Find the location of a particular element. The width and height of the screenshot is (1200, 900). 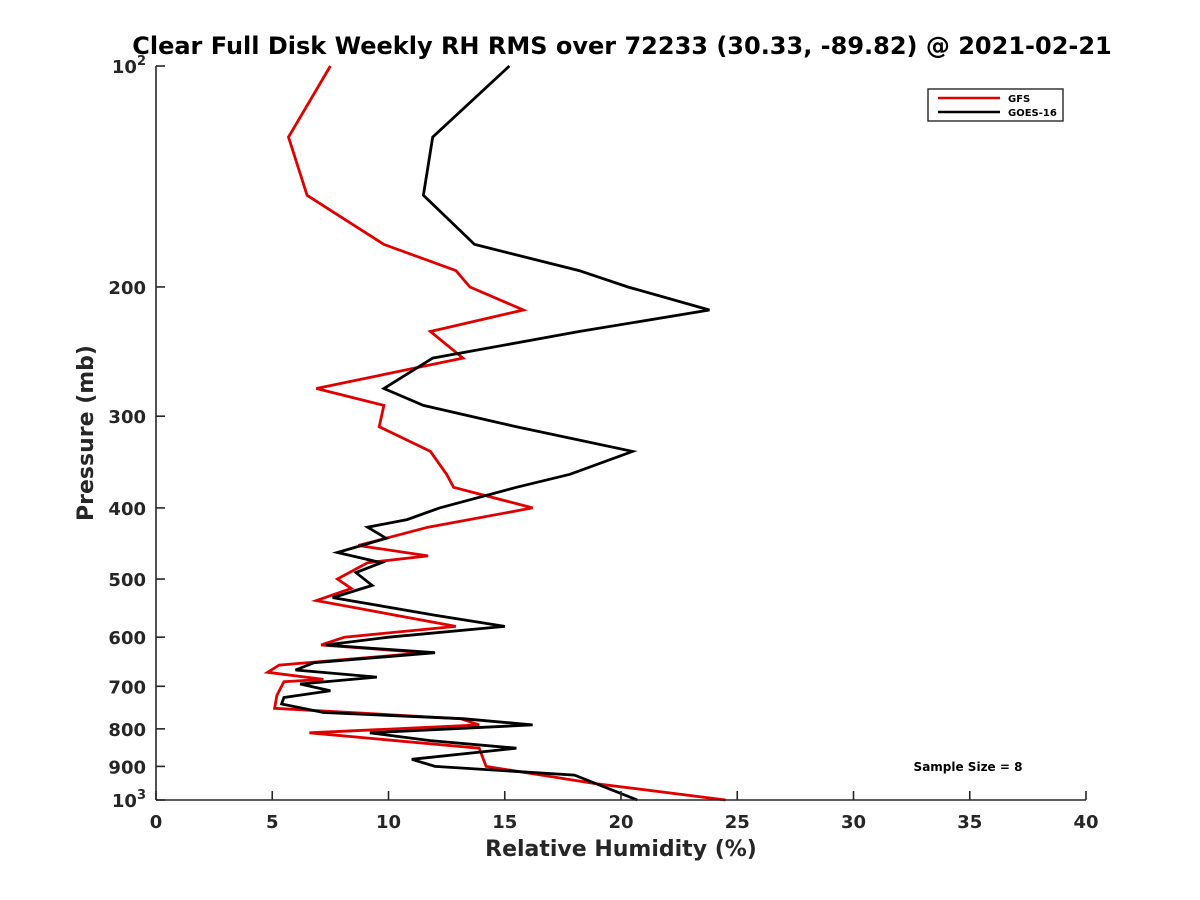

legend-label: GOES-16 is located at coordinates (1032, 113).